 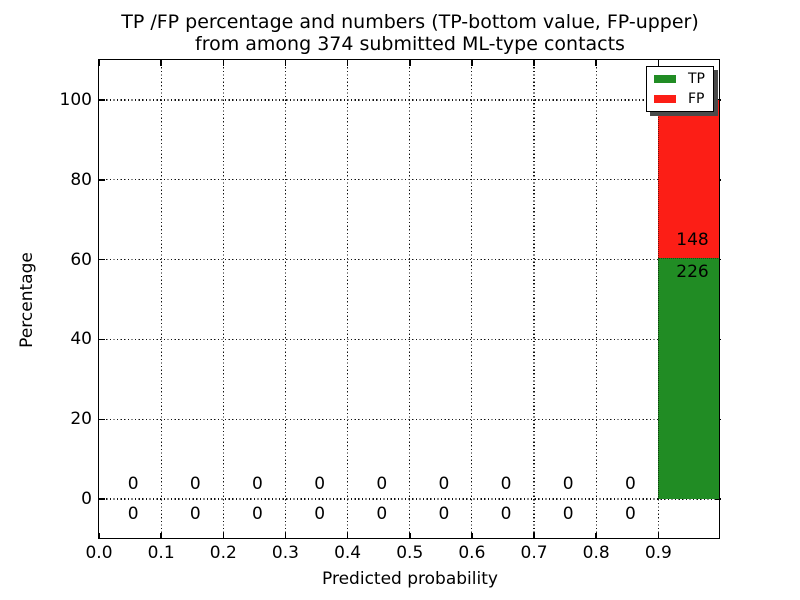 What do you see at coordinates (86, 499) in the screenshot?
I see `y-tick-label: 0` at bounding box center [86, 499].